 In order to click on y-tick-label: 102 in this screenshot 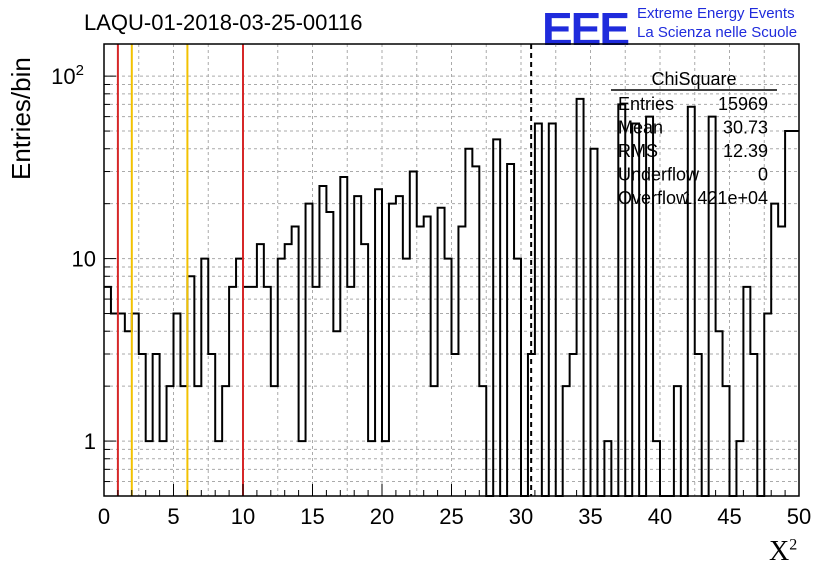, I will do `click(67, 75)`.